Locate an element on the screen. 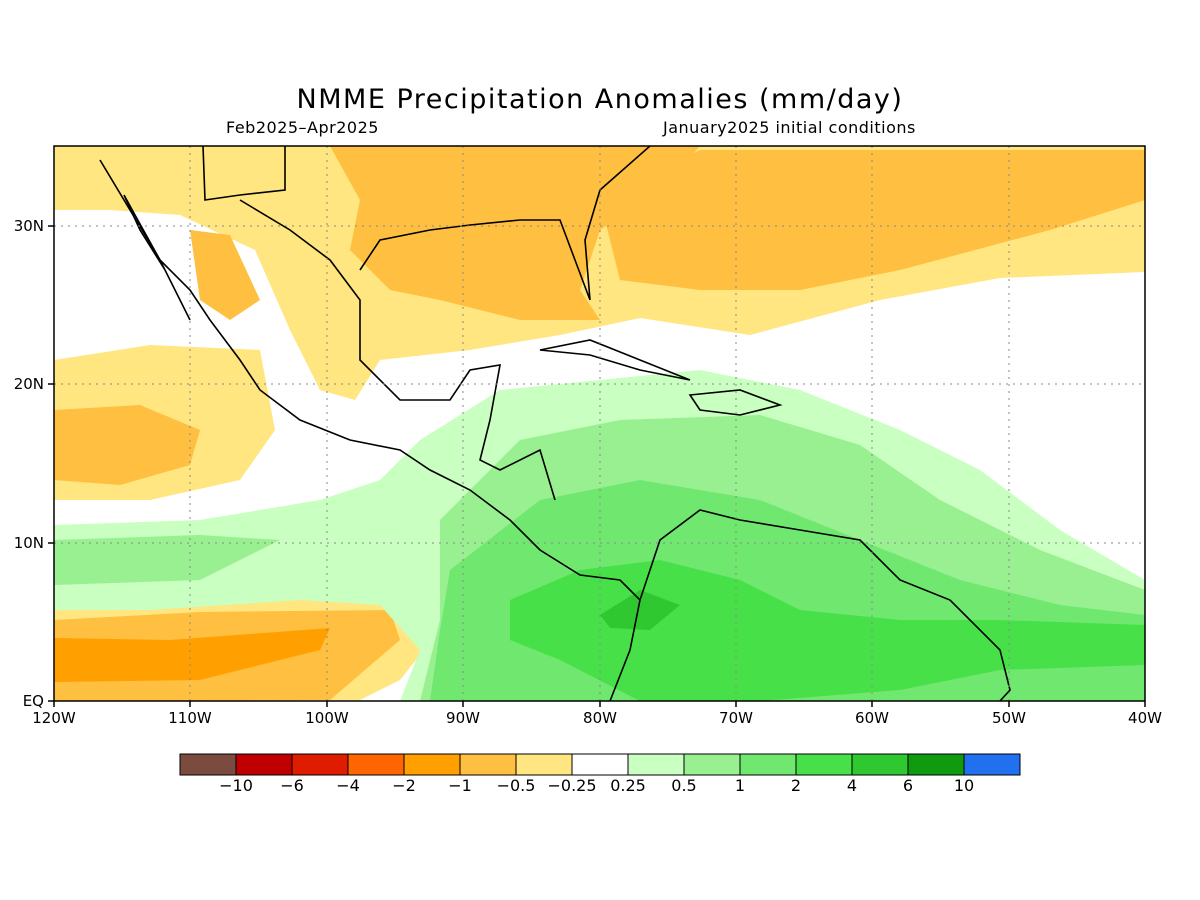  coastline-cuba is located at coordinates (615, 360).